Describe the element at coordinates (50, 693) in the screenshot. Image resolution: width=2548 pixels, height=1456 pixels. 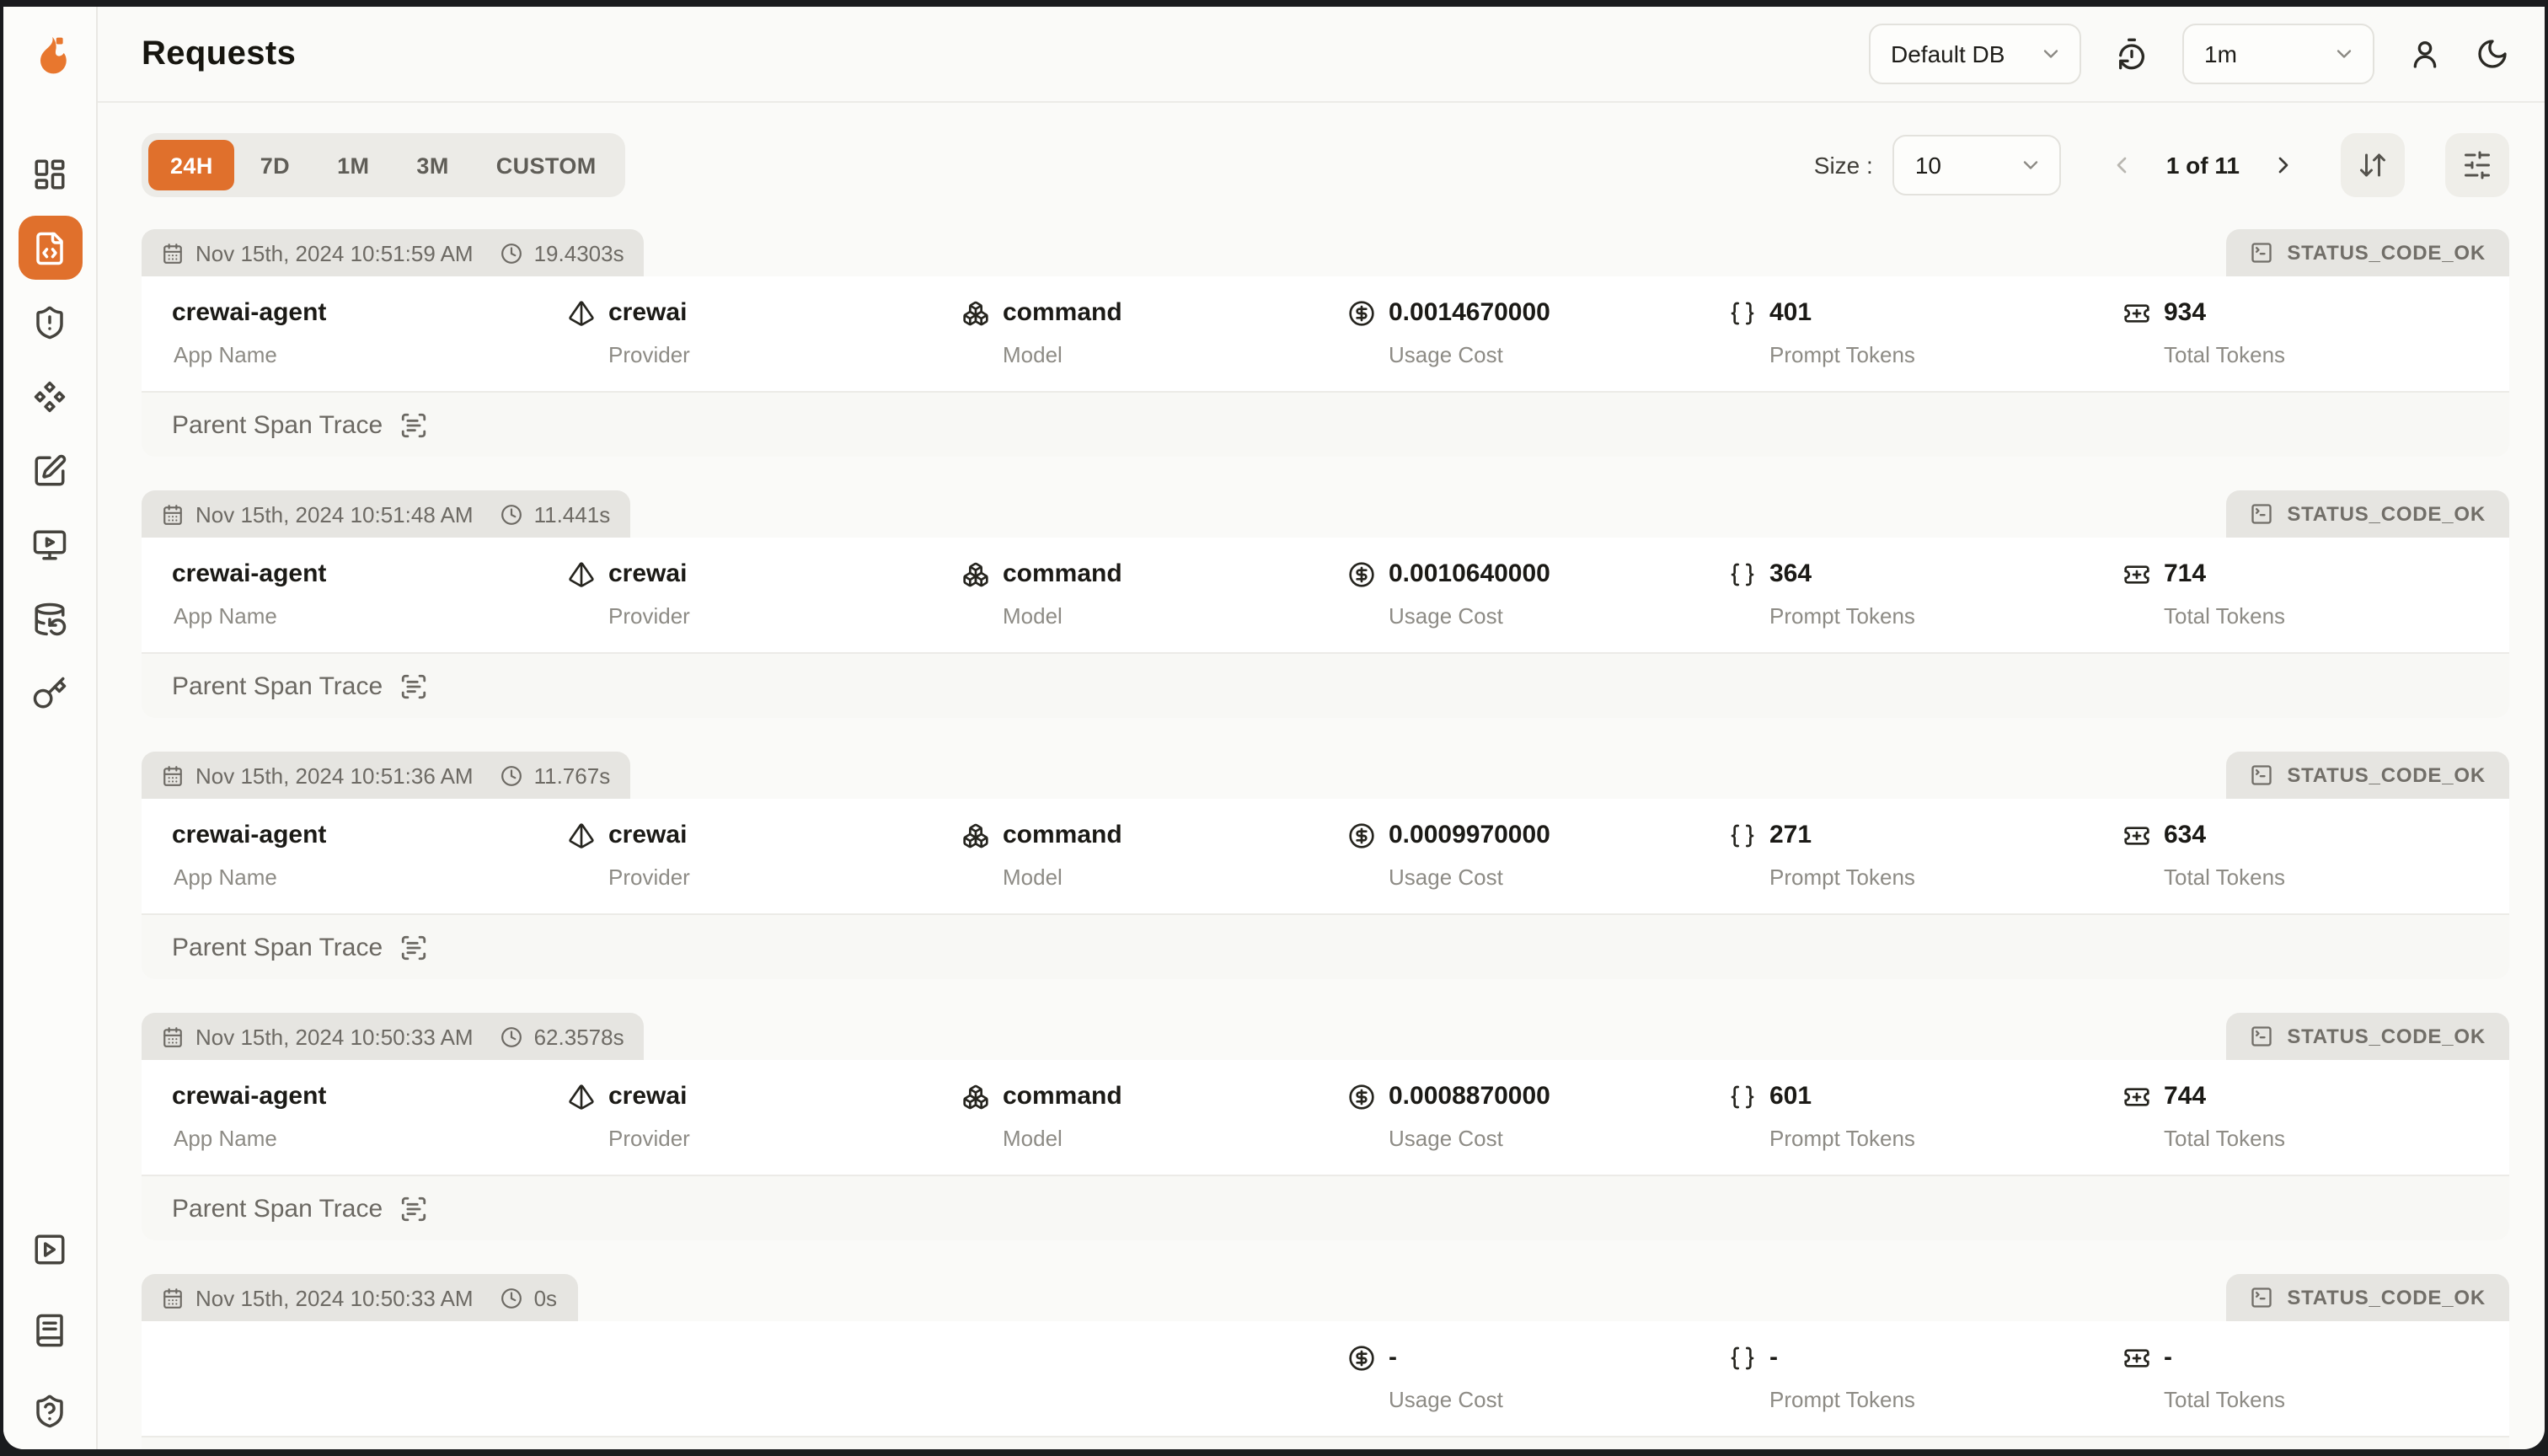
I see `sidebar-item-api-keys` at that location.